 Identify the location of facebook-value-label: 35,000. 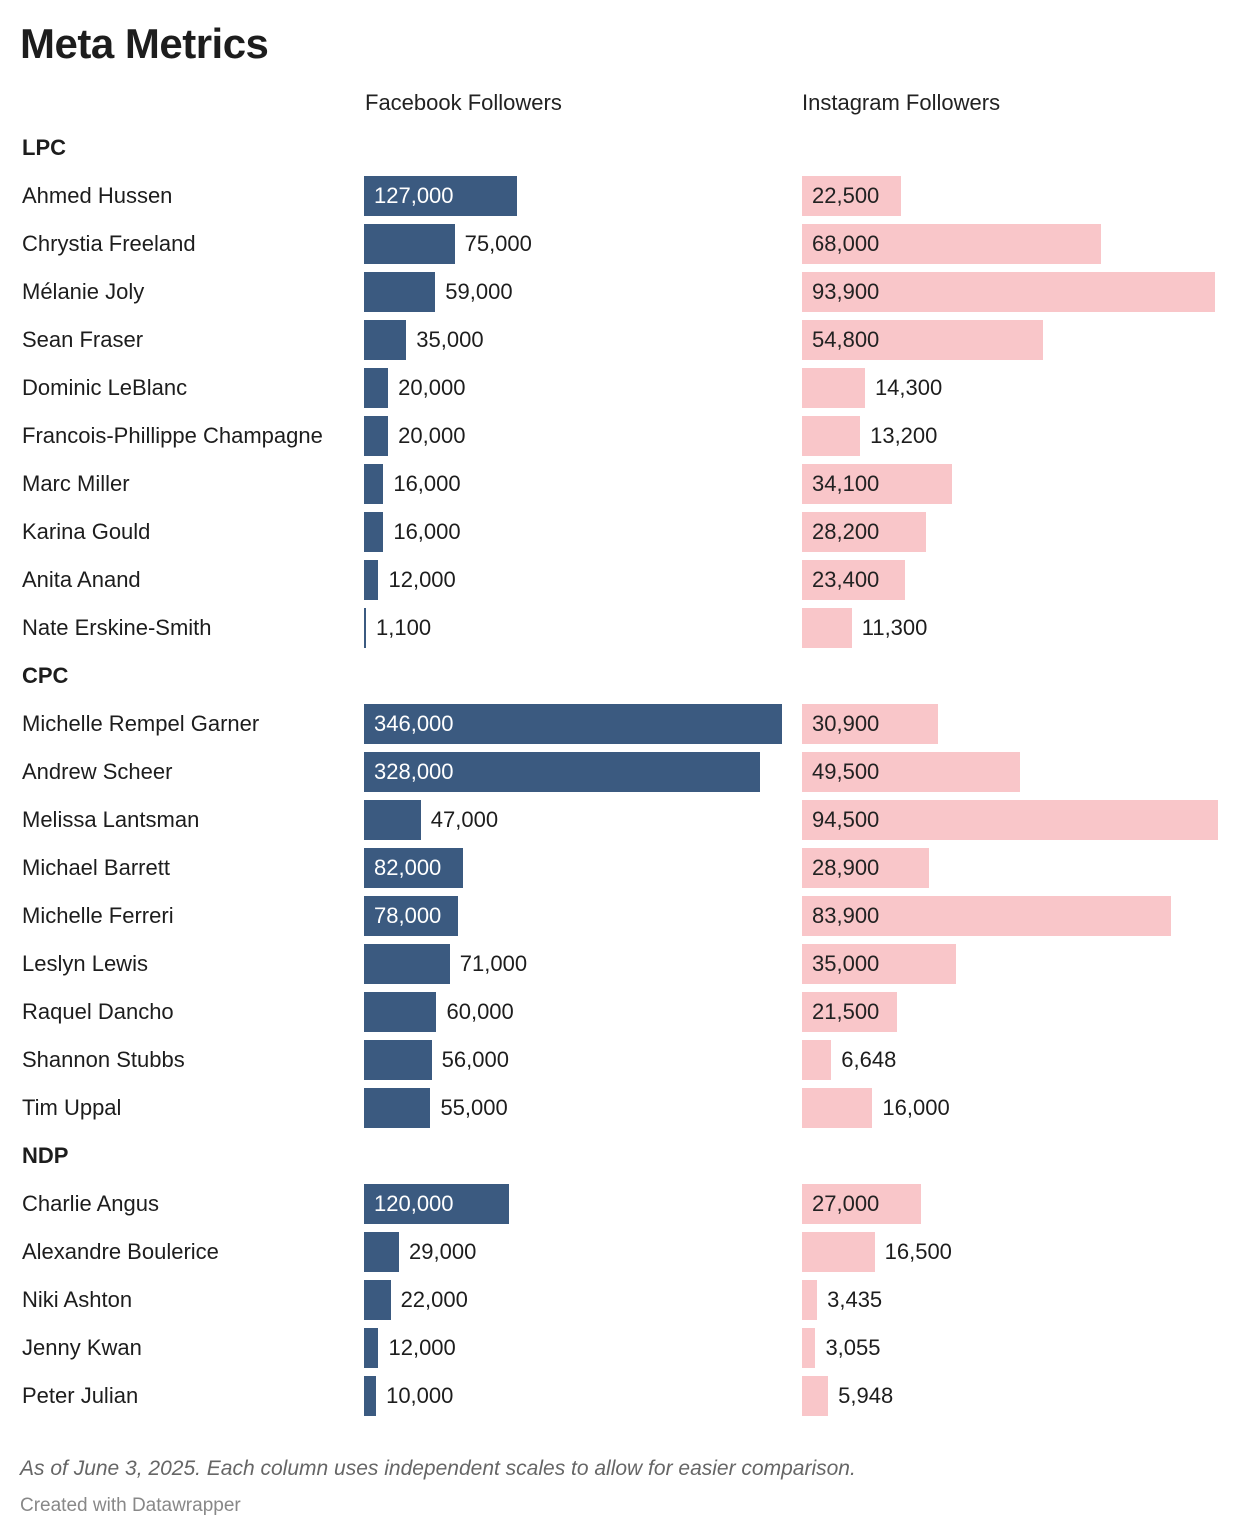
(450, 339).